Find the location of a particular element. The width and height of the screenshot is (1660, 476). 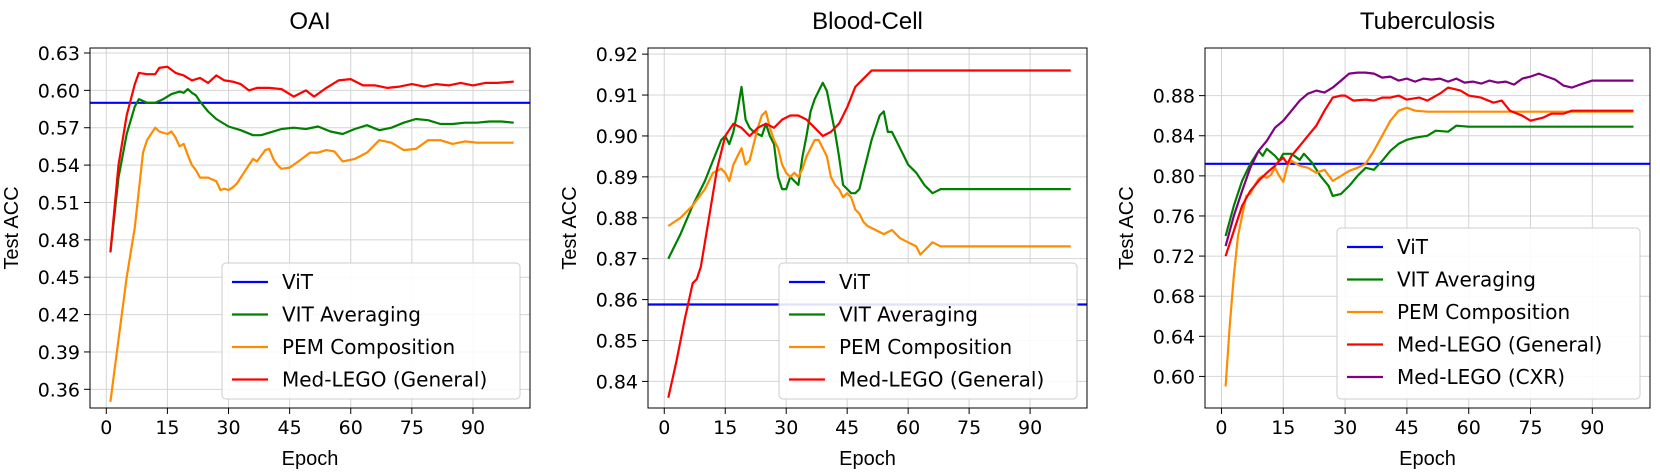

y-tick-label: 0.87 is located at coordinates (617, 260).